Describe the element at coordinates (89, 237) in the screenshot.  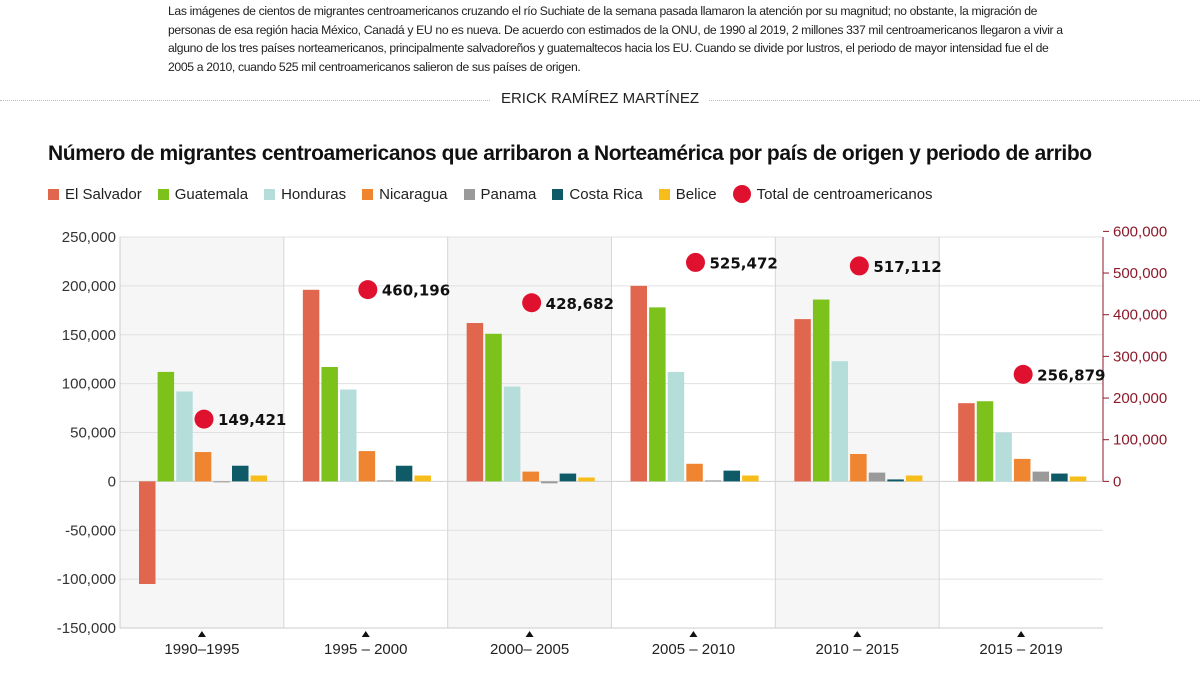
I see `y-tick-label: 250,000` at that location.